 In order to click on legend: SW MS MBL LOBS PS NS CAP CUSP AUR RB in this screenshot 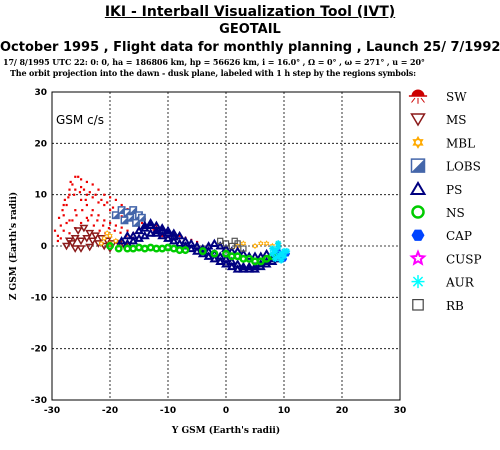, I will do `click(445, 201)`.